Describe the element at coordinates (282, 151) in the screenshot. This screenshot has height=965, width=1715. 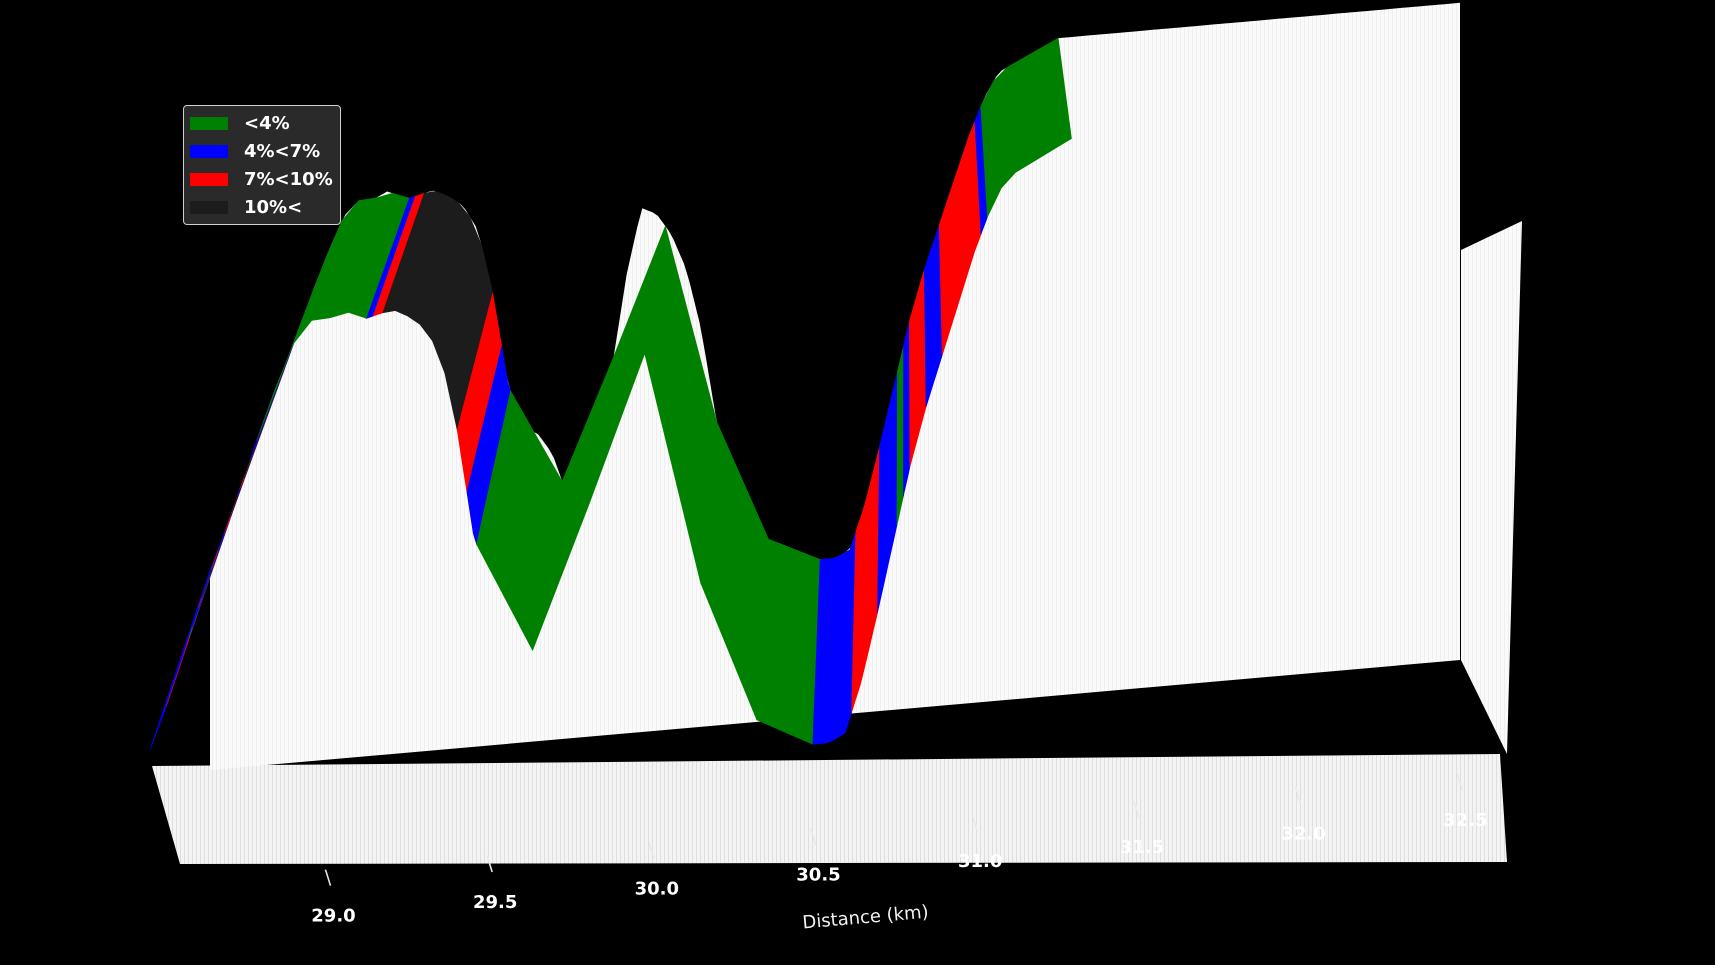
I see `legend-label: 4%<7%` at that location.